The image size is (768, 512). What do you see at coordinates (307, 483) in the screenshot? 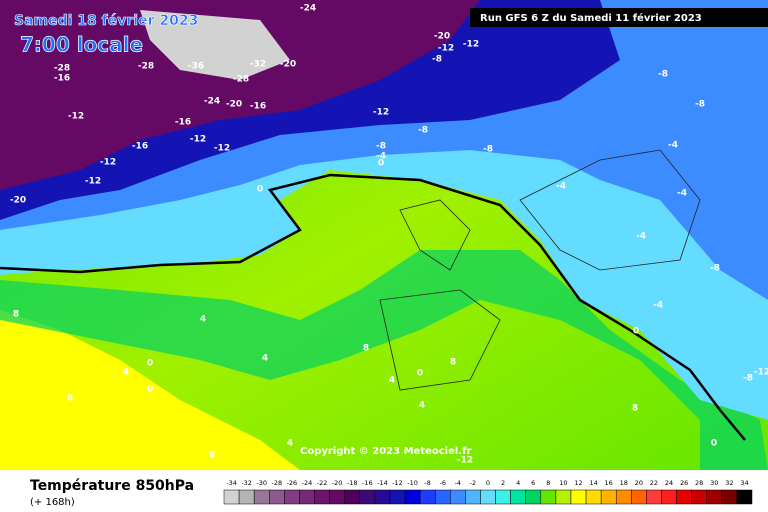
I see `scale-label: -24` at bounding box center [307, 483].